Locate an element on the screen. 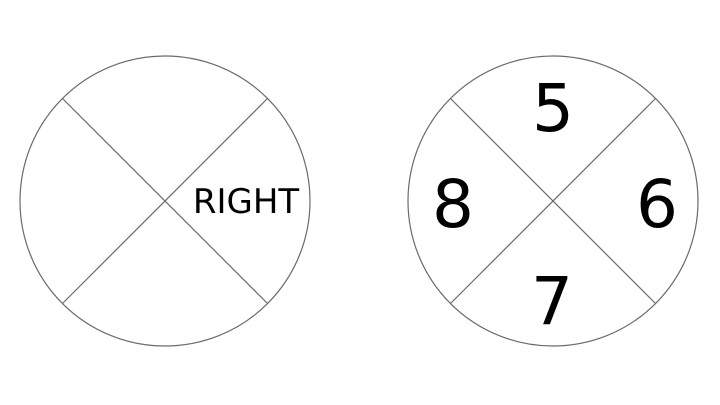  right-circle-right-number: 6 is located at coordinates (657, 204).